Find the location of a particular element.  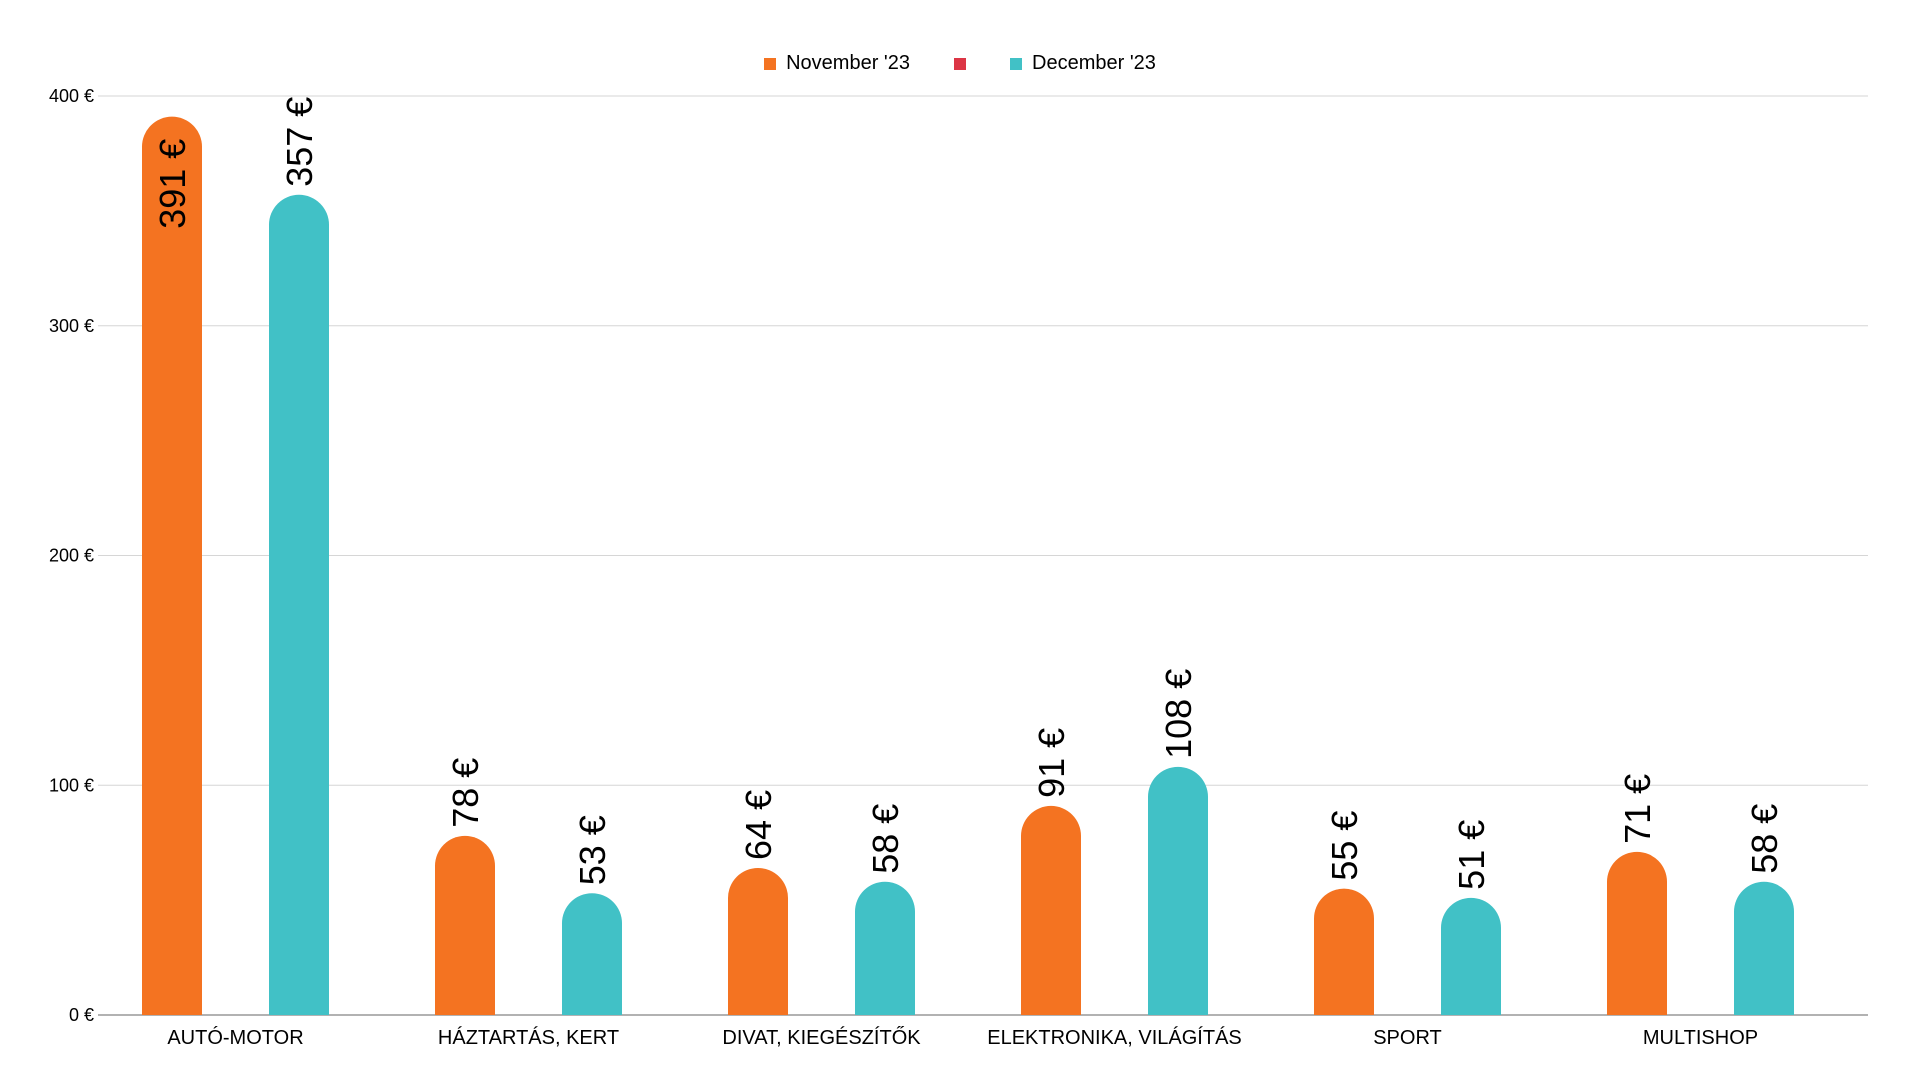

x-tick-label: ELEKTRONIKA, VILÁGÍTÁS is located at coordinates (1114, 1037).